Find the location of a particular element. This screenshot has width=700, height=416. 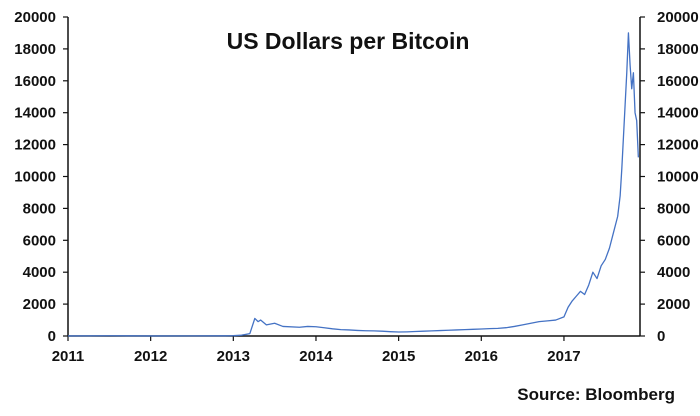

y-tick-label-right: 16000 is located at coordinates (678, 81).